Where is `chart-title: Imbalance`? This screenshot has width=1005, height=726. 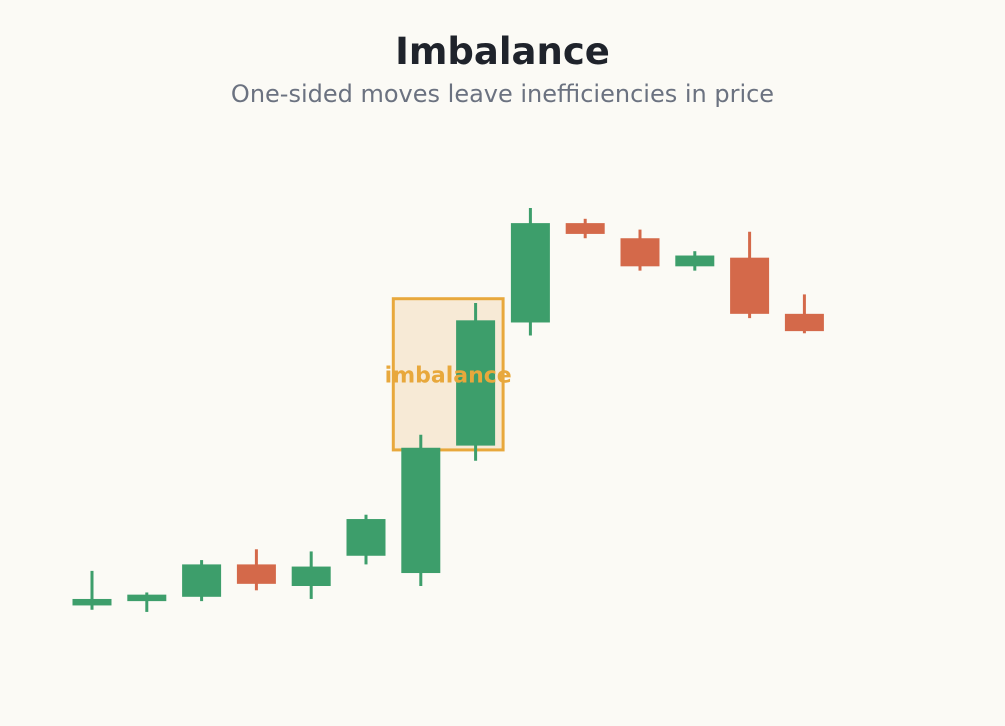 chart-title: Imbalance is located at coordinates (502, 51).